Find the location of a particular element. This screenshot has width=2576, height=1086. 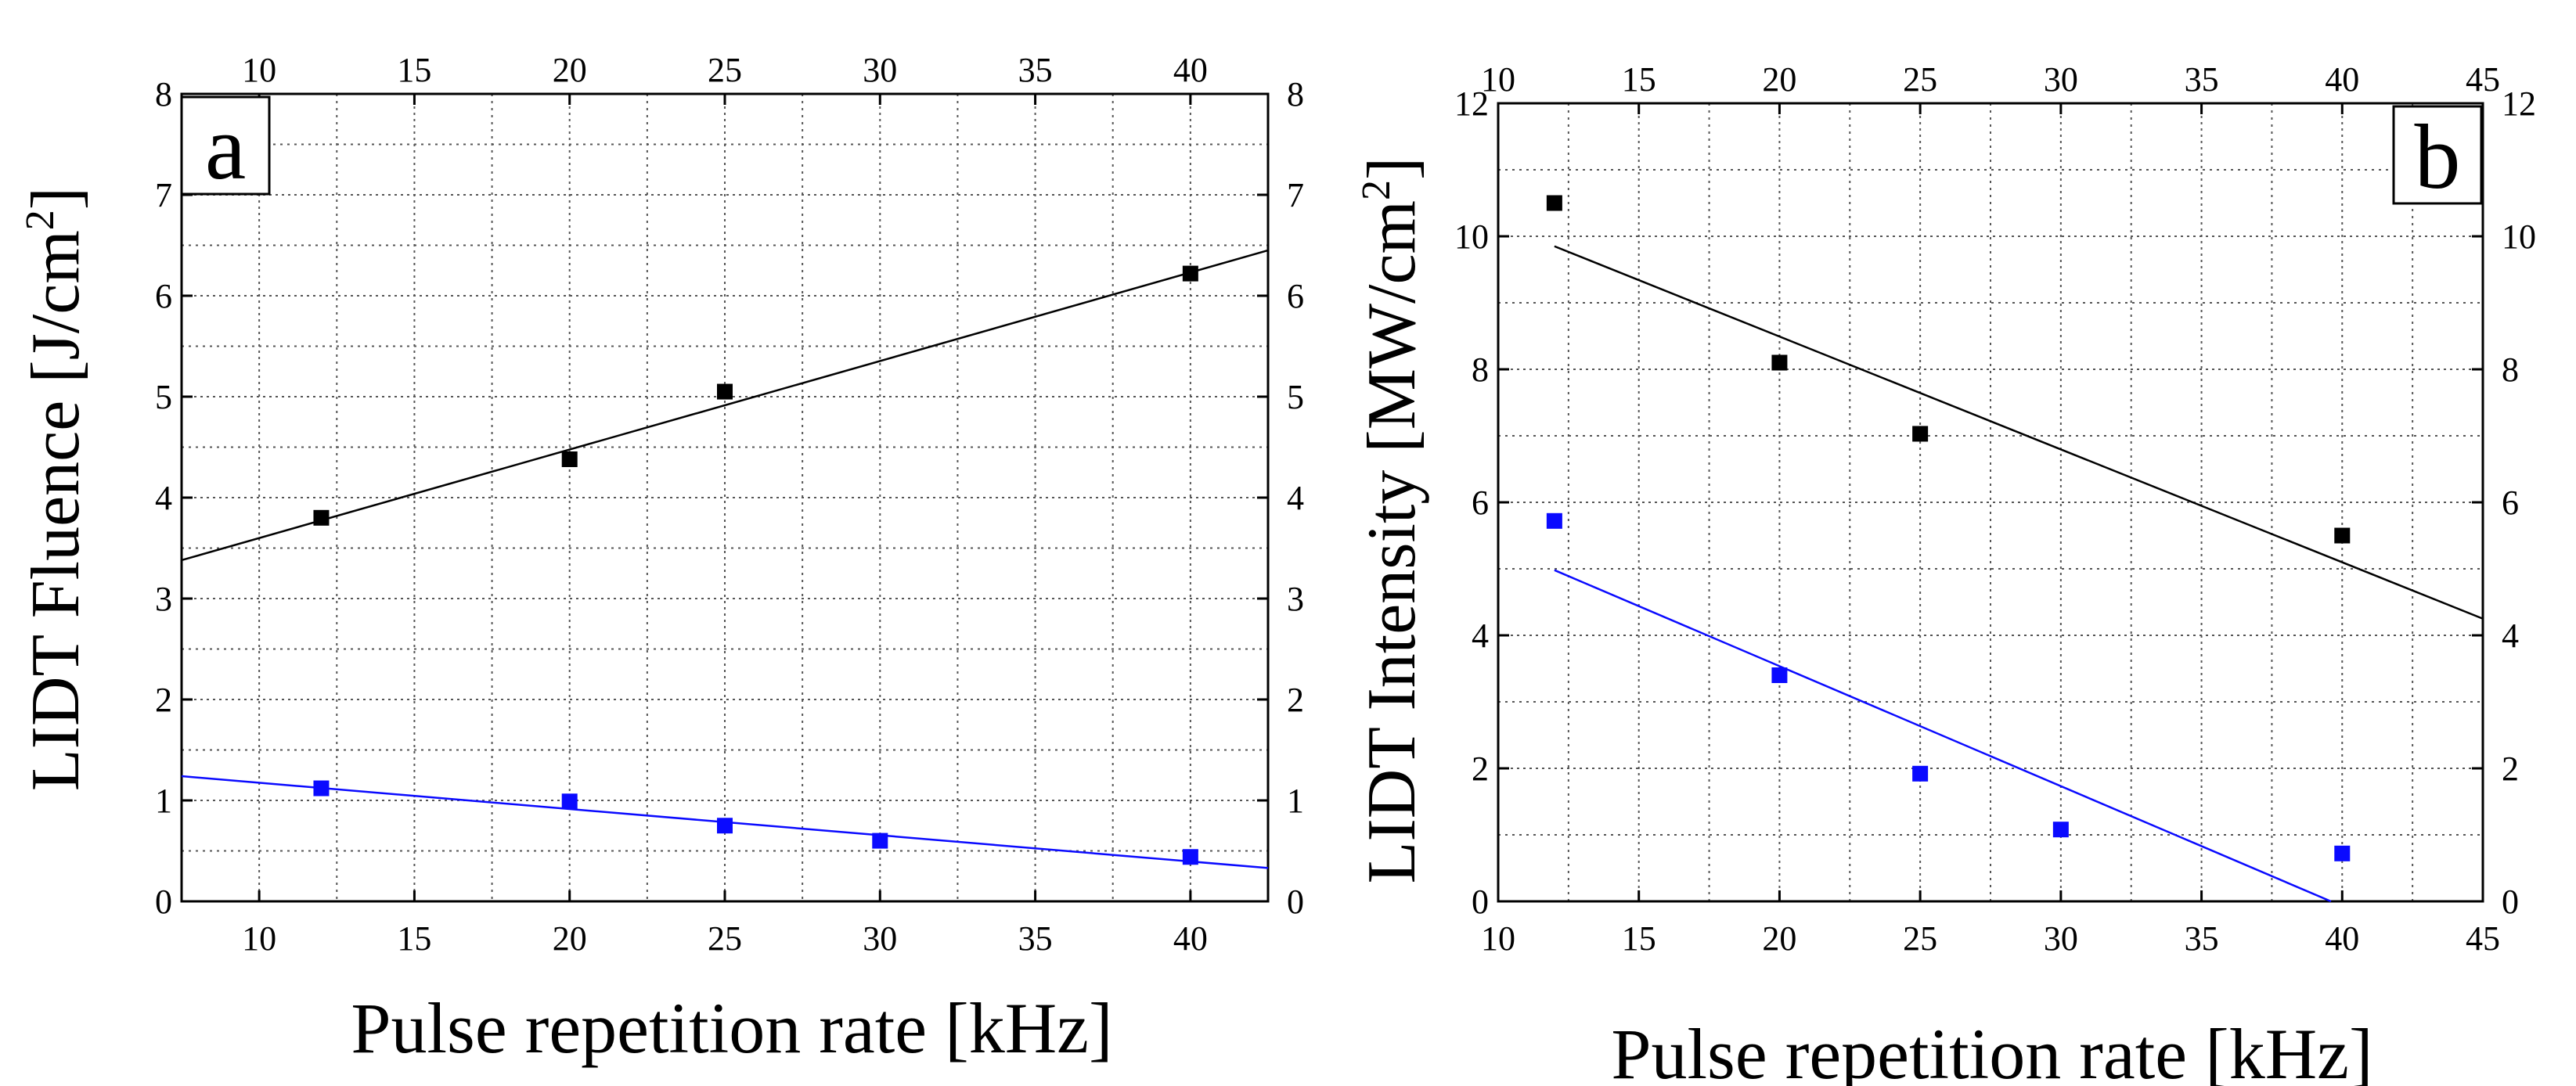

y-tick-label: 3 is located at coordinates (163, 599).